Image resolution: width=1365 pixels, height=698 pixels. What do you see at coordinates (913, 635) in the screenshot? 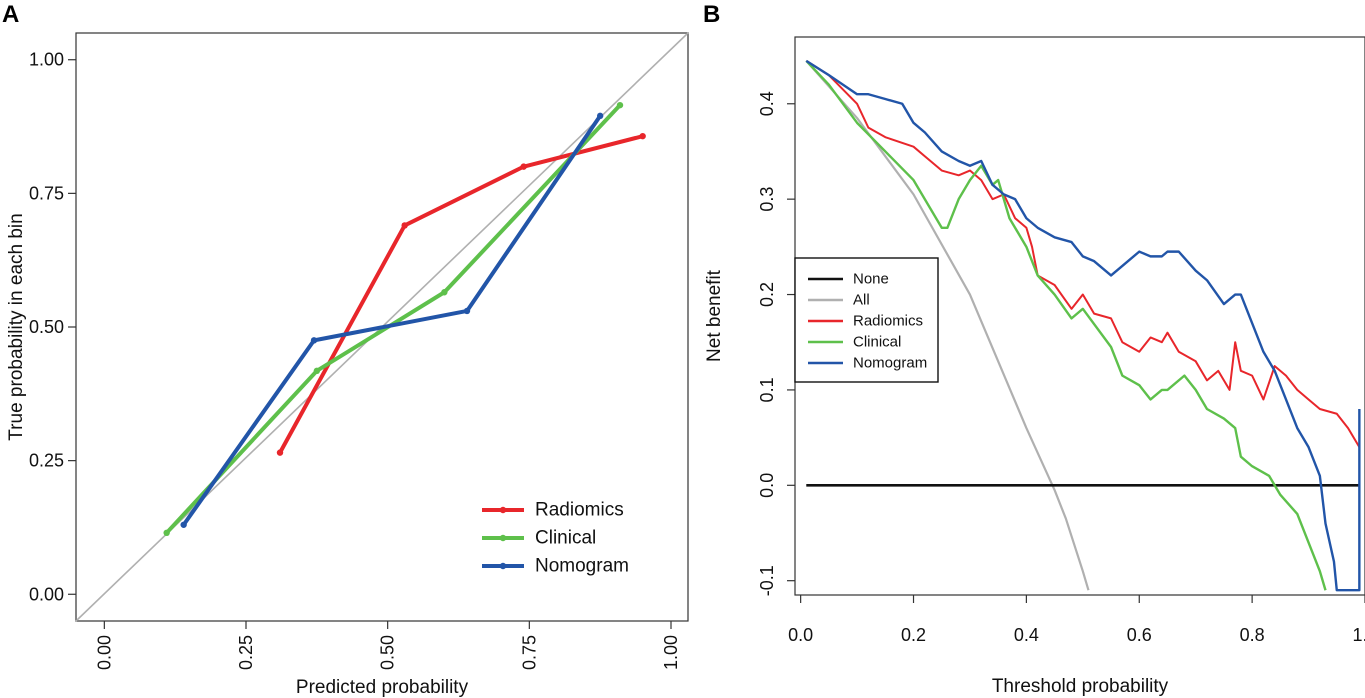
I see `x-tick-label: 0.2` at bounding box center [913, 635].